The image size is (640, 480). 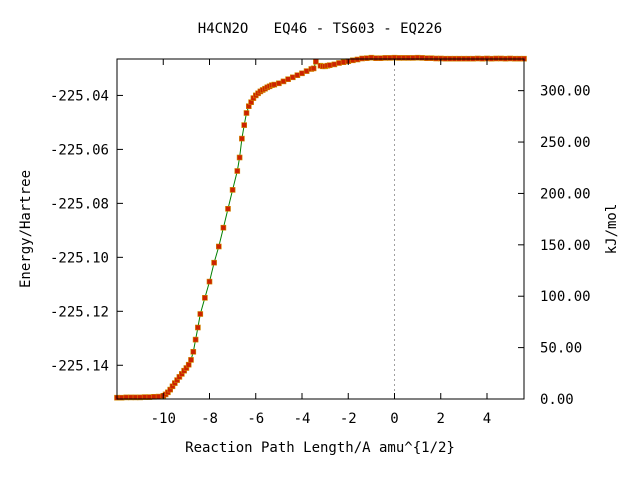 What do you see at coordinates (565, 297) in the screenshot?
I see `y2-tick-label: 100.00` at bounding box center [565, 297].